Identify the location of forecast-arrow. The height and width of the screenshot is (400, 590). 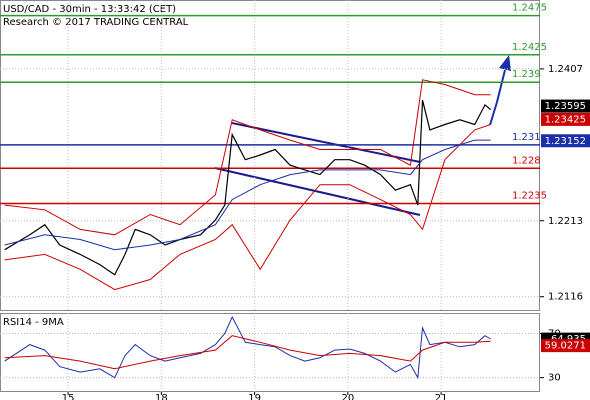
(500, 90).